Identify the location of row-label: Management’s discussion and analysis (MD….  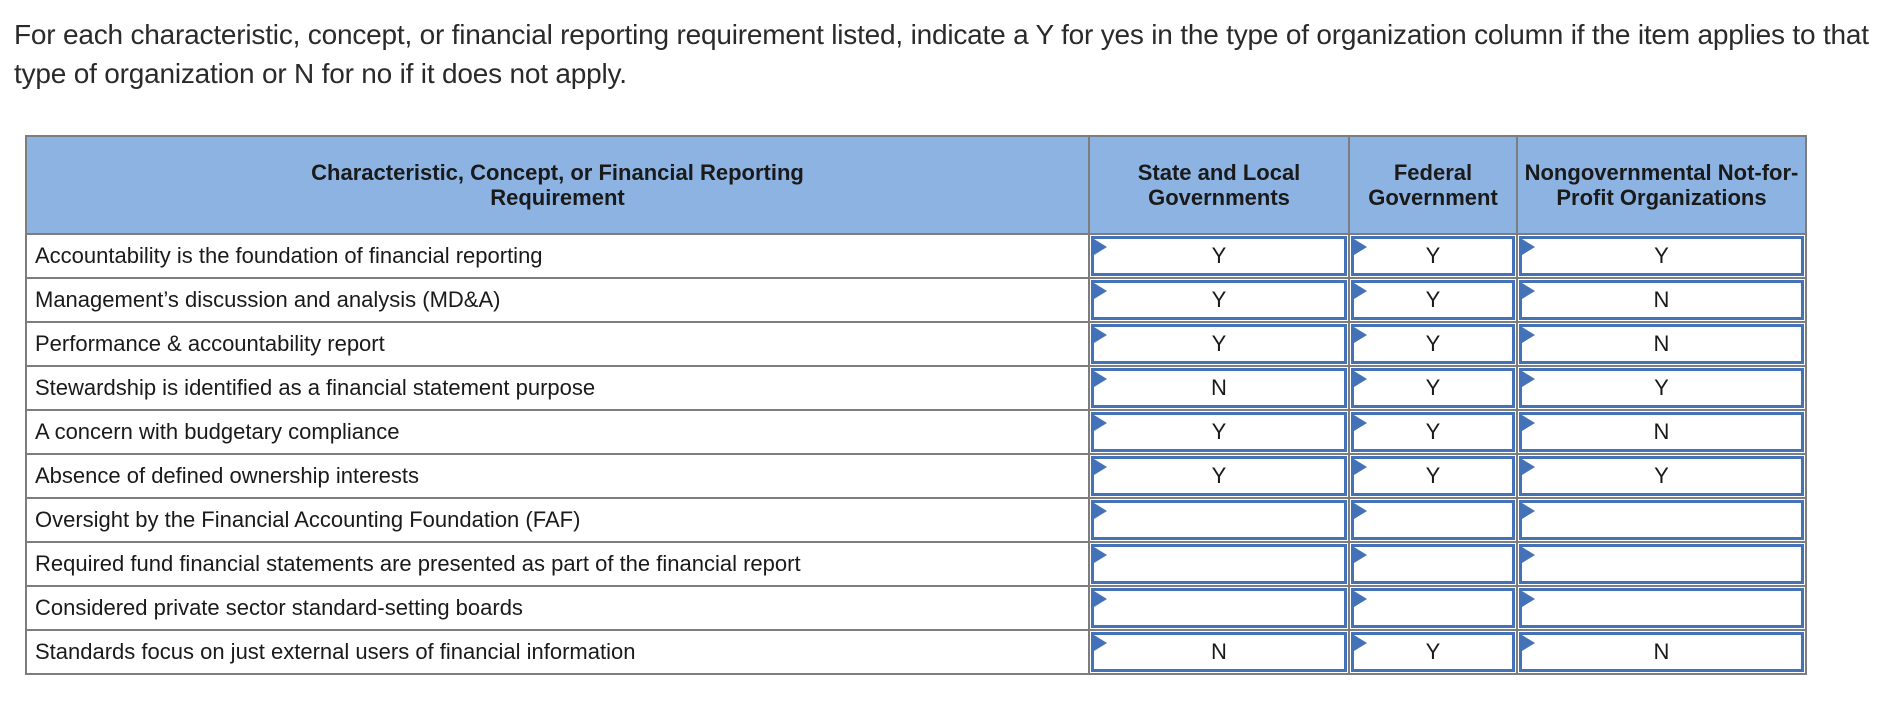
(557, 300).